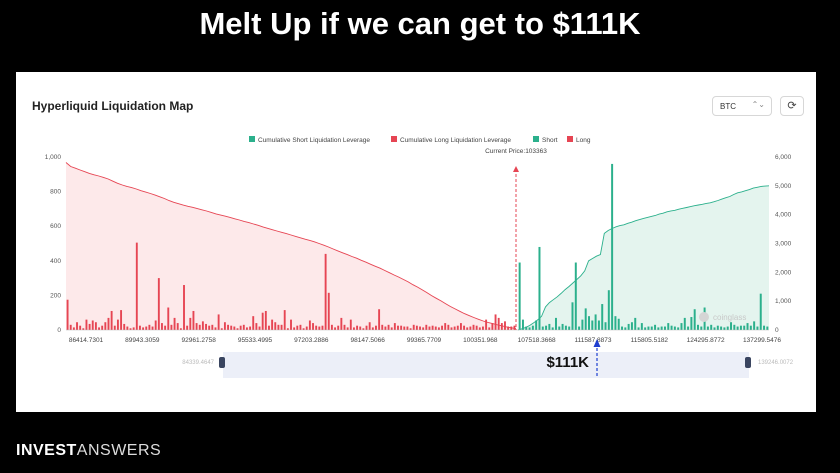 The image size is (840, 473). Describe the element at coordinates (550, 140) in the screenshot. I see `legend-label: Short` at that location.